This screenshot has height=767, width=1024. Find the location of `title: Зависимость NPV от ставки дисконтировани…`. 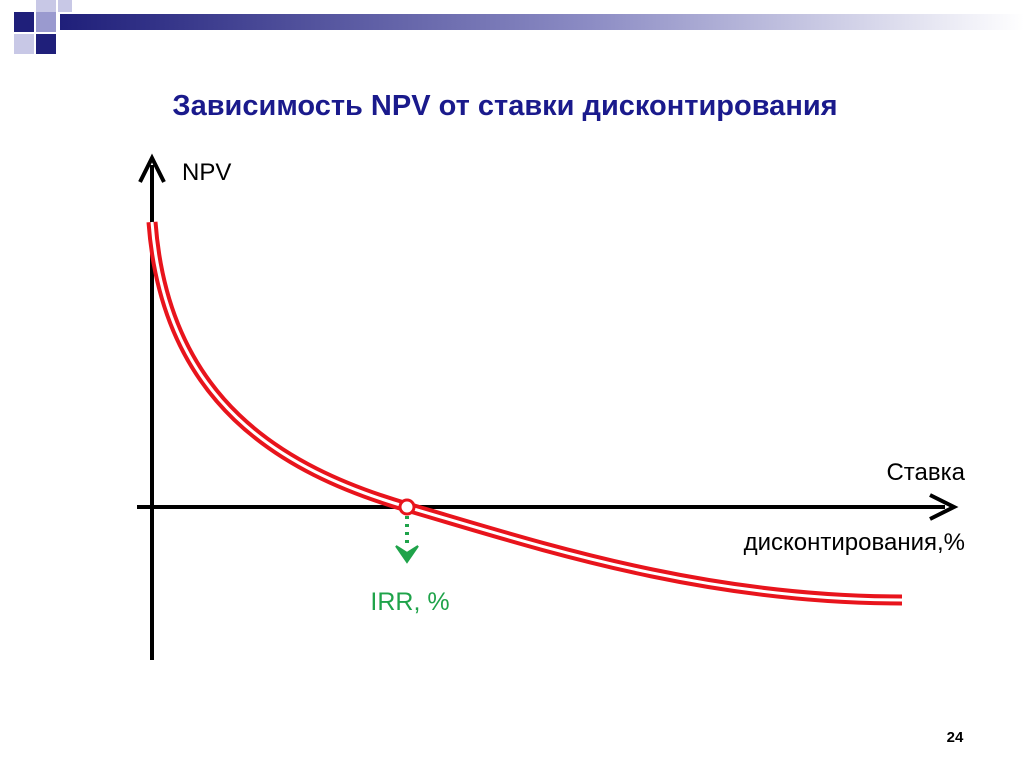

title: Зависимость NPV от ставки дисконтировани… is located at coordinates (504, 106).